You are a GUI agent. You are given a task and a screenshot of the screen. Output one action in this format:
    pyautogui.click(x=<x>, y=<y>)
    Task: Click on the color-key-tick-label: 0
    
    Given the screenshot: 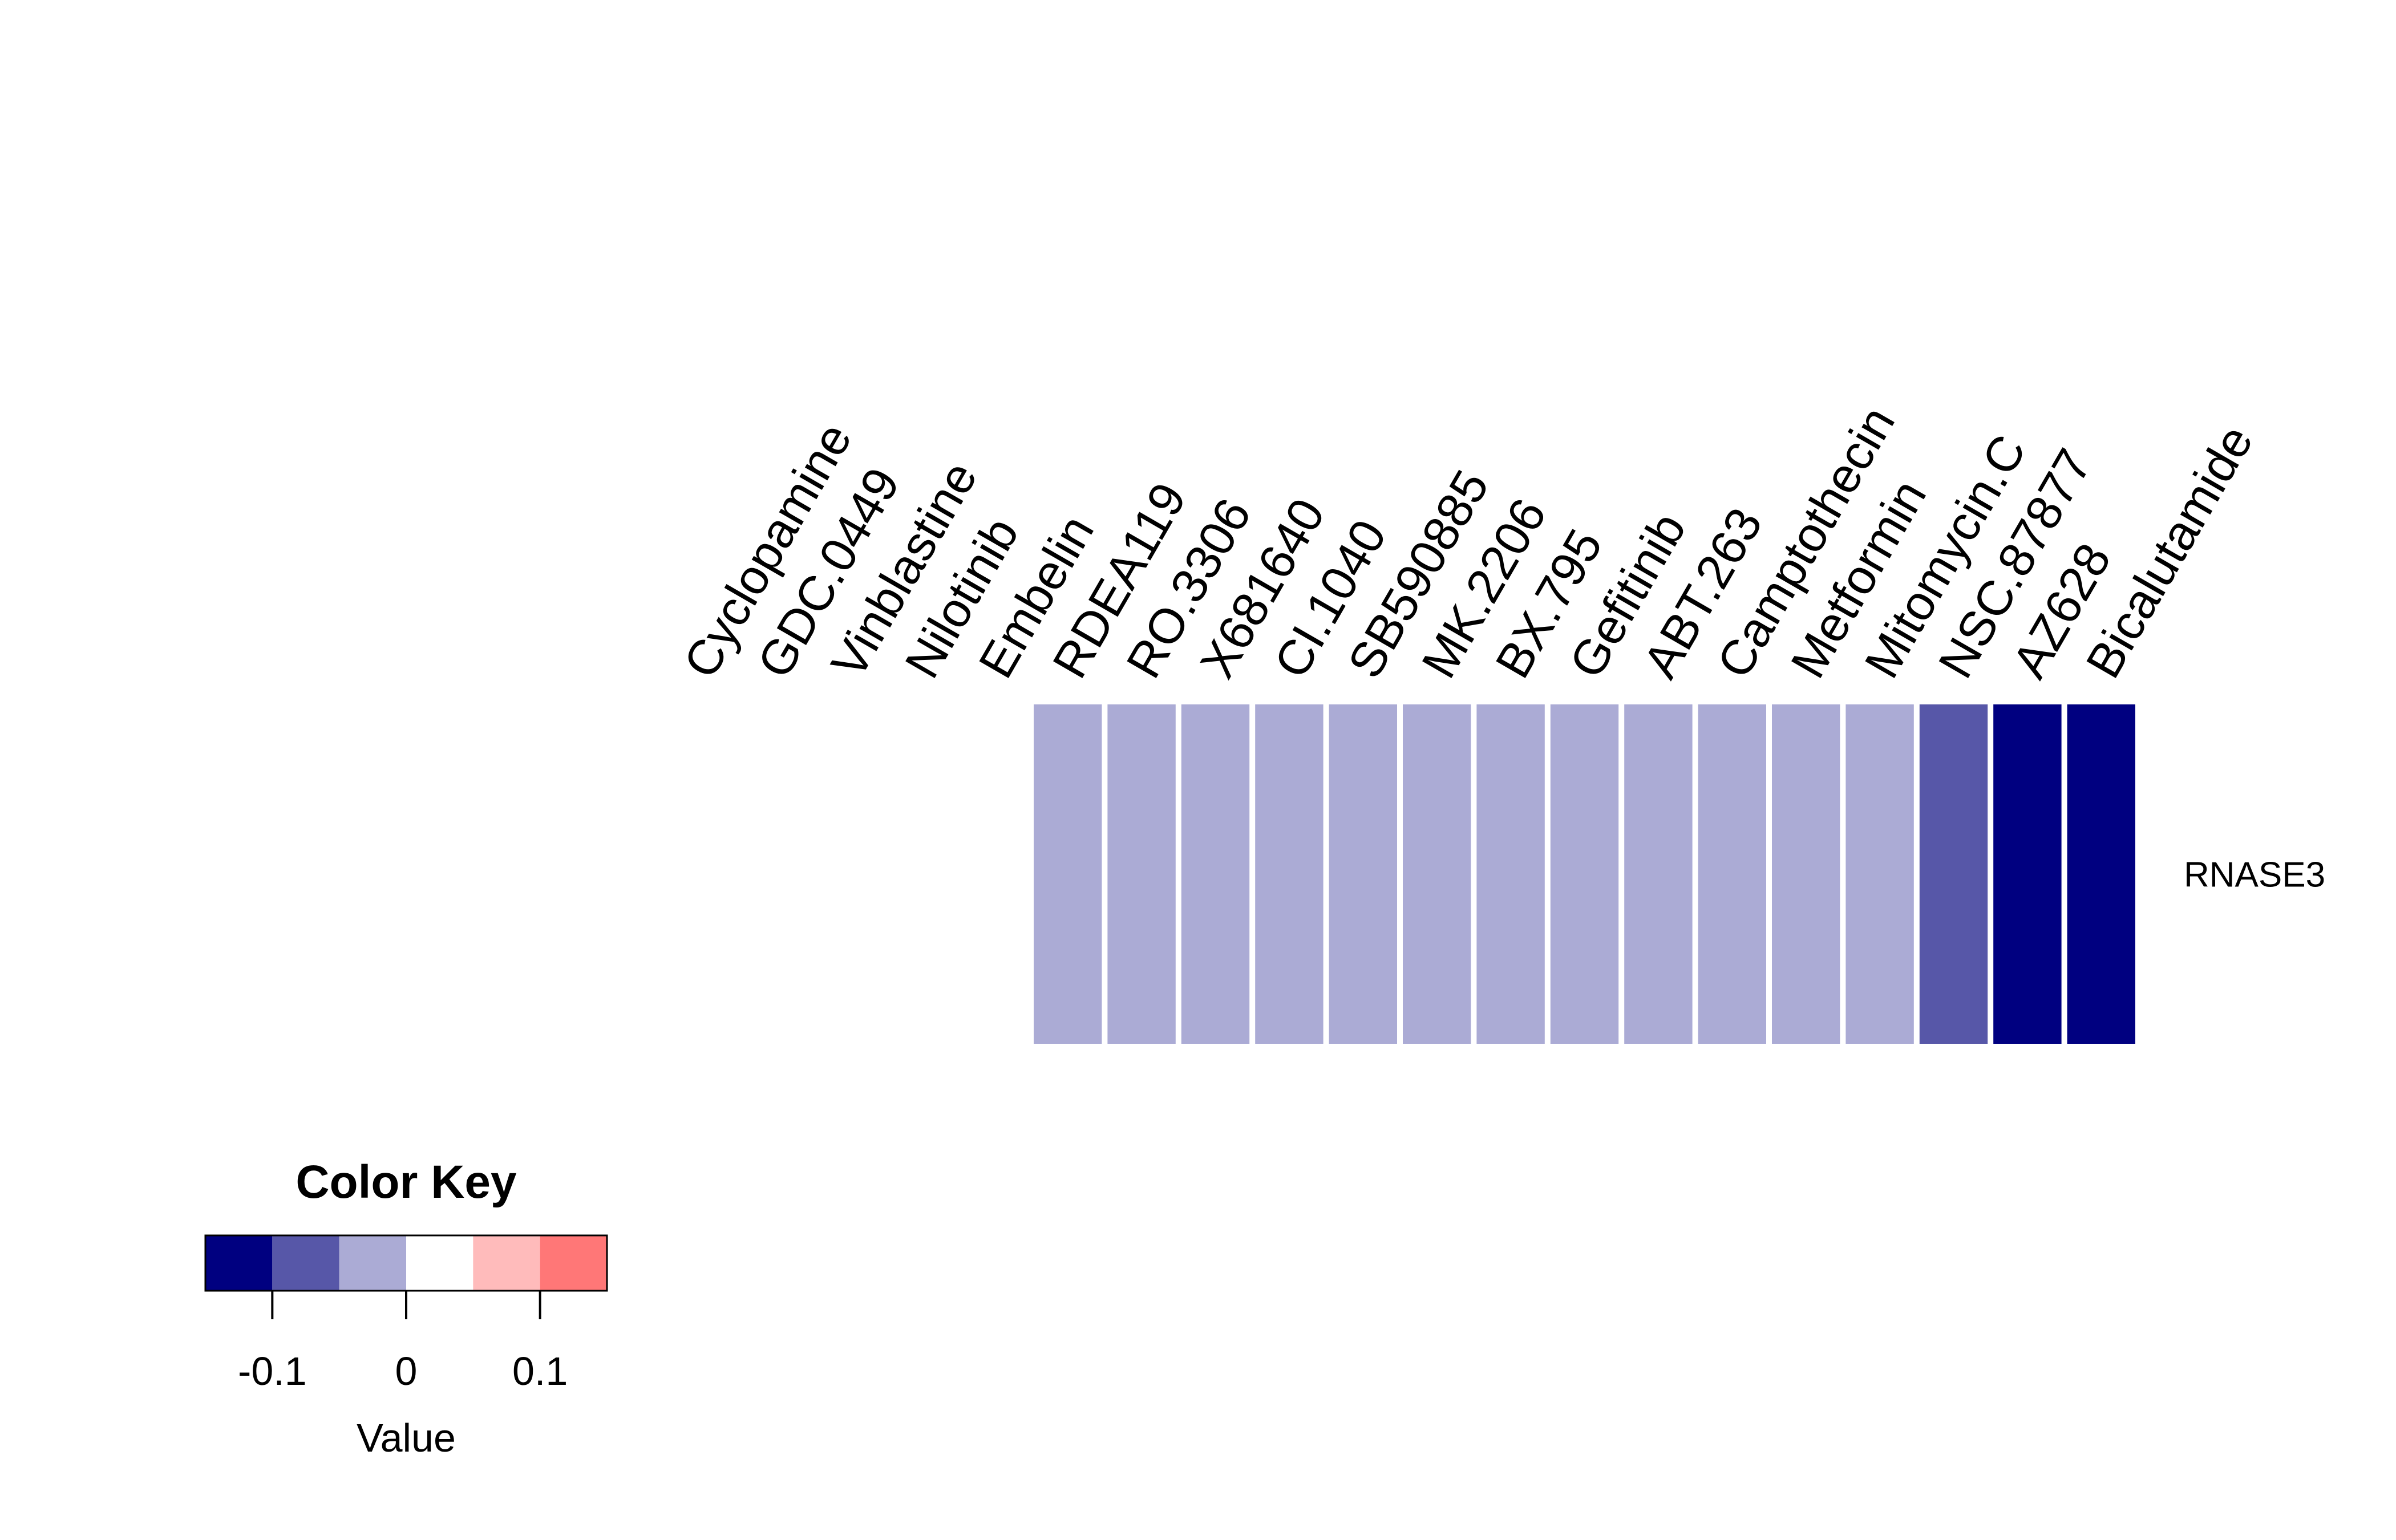 What is the action you would take?
    pyautogui.click(x=406, y=1371)
    